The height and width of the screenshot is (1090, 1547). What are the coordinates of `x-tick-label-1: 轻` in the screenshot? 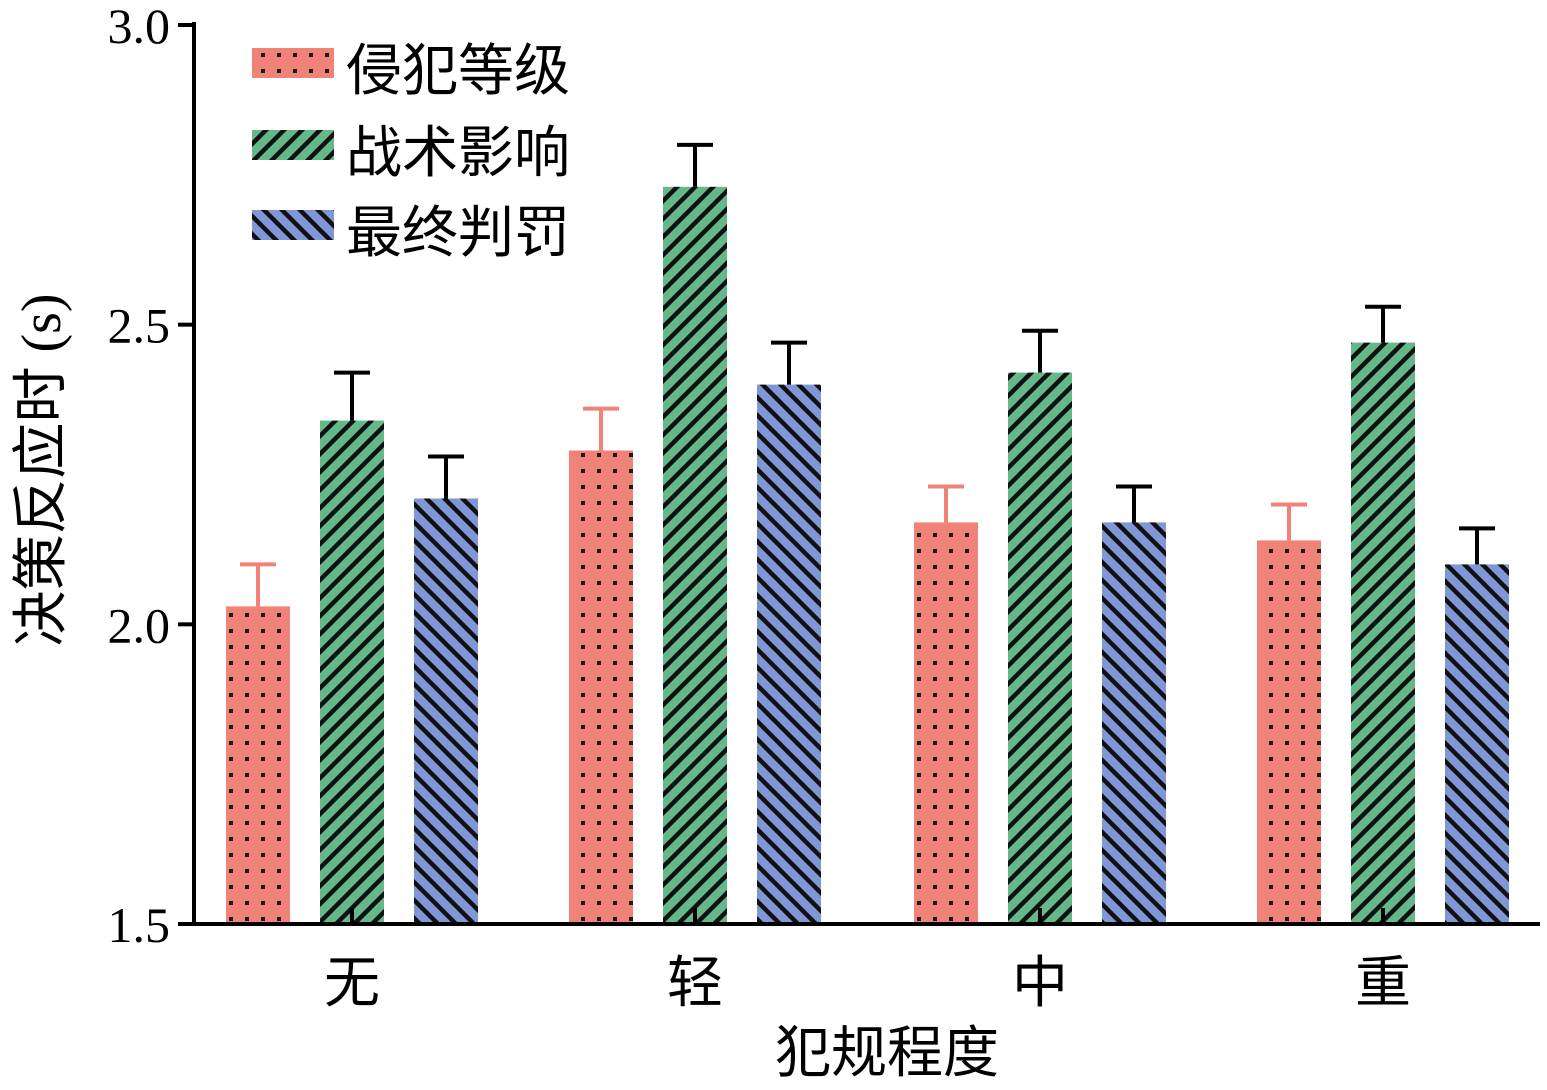 It's located at (695, 984).